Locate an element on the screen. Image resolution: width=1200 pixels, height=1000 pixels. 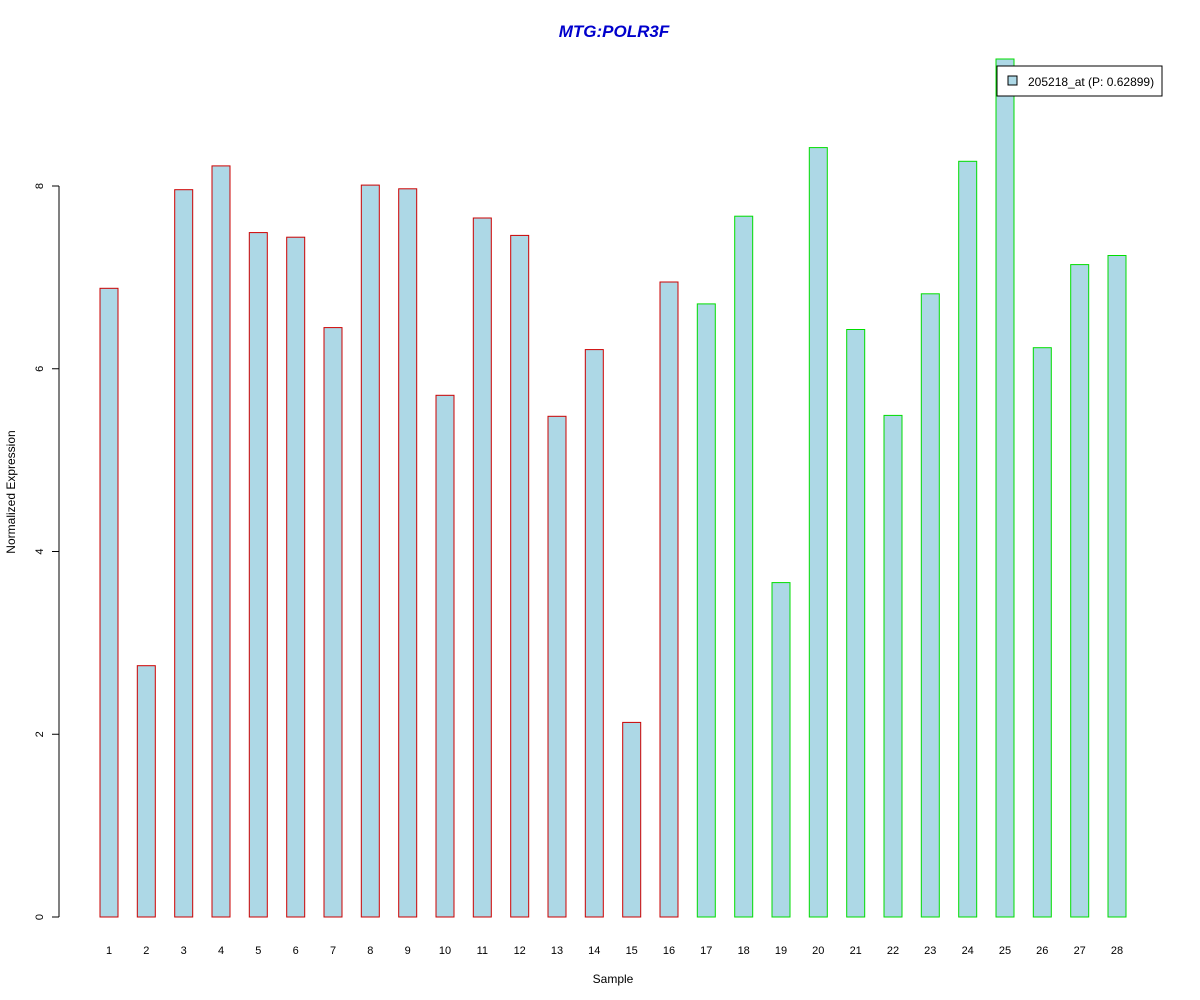
x-tick-label: 17 is located at coordinates (706, 951).